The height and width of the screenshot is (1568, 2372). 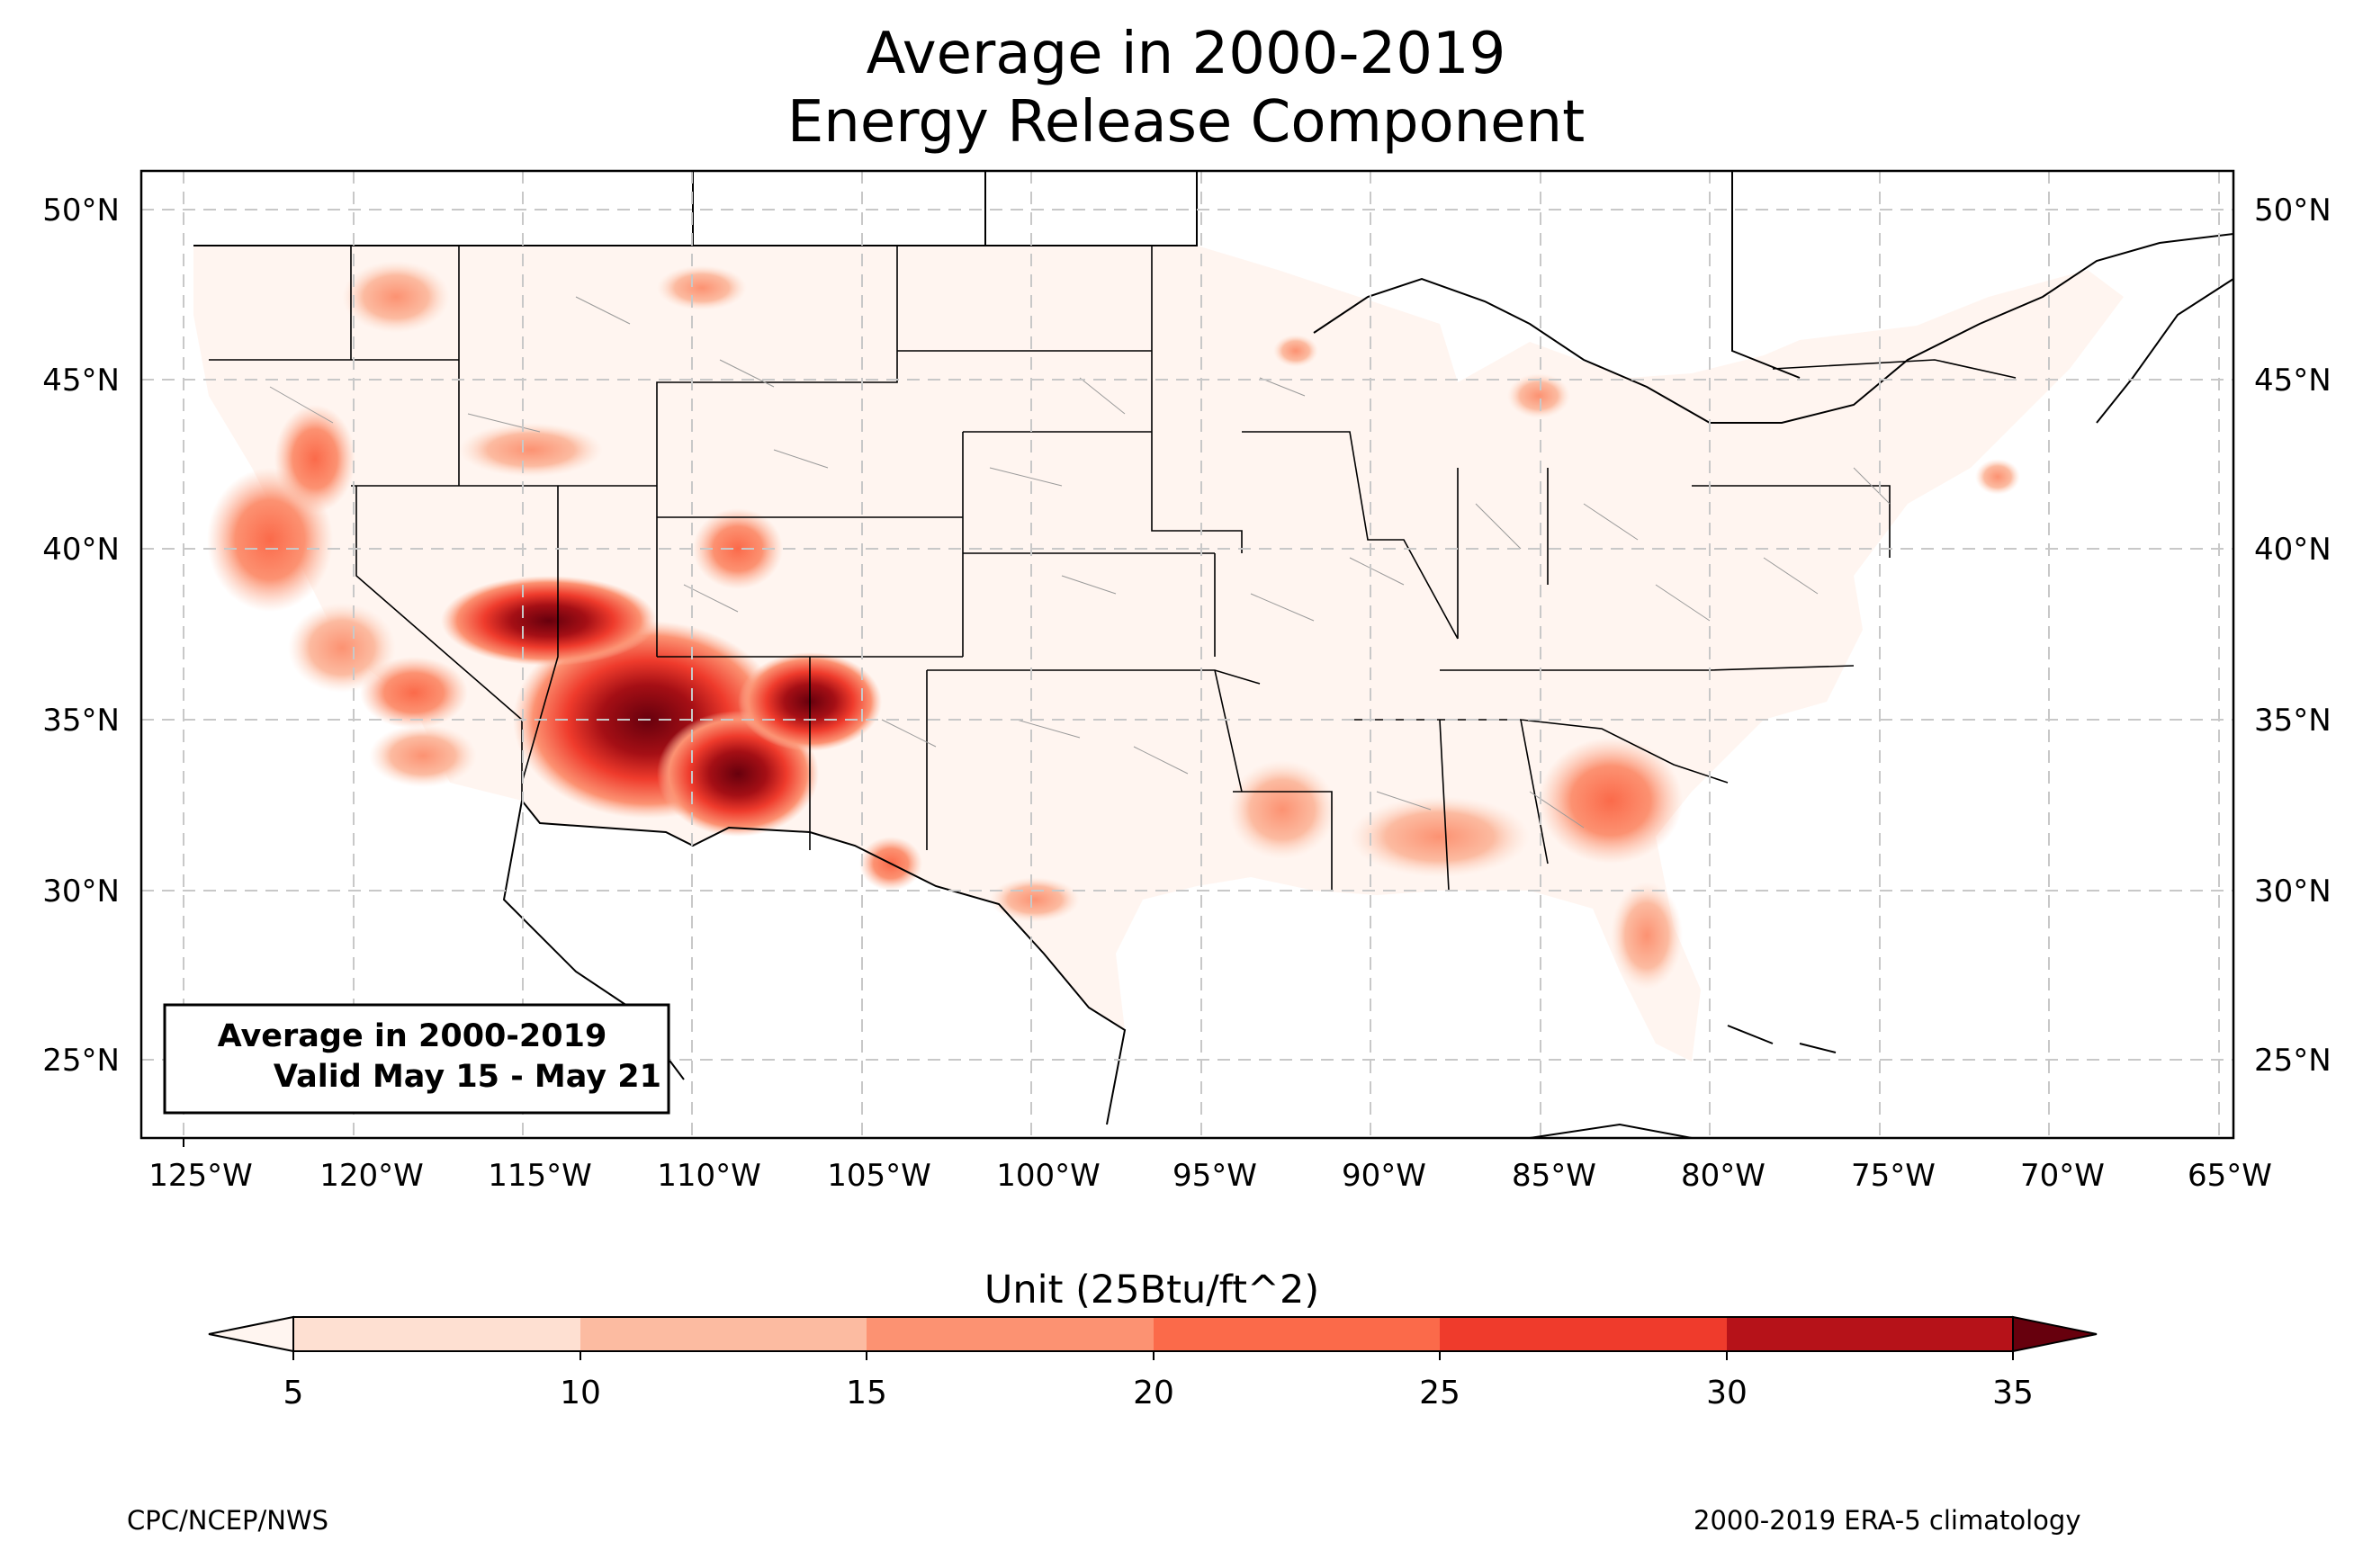 What do you see at coordinates (81, 550) in the screenshot?
I see `lat-tick-40n-left: 40°N` at bounding box center [81, 550].